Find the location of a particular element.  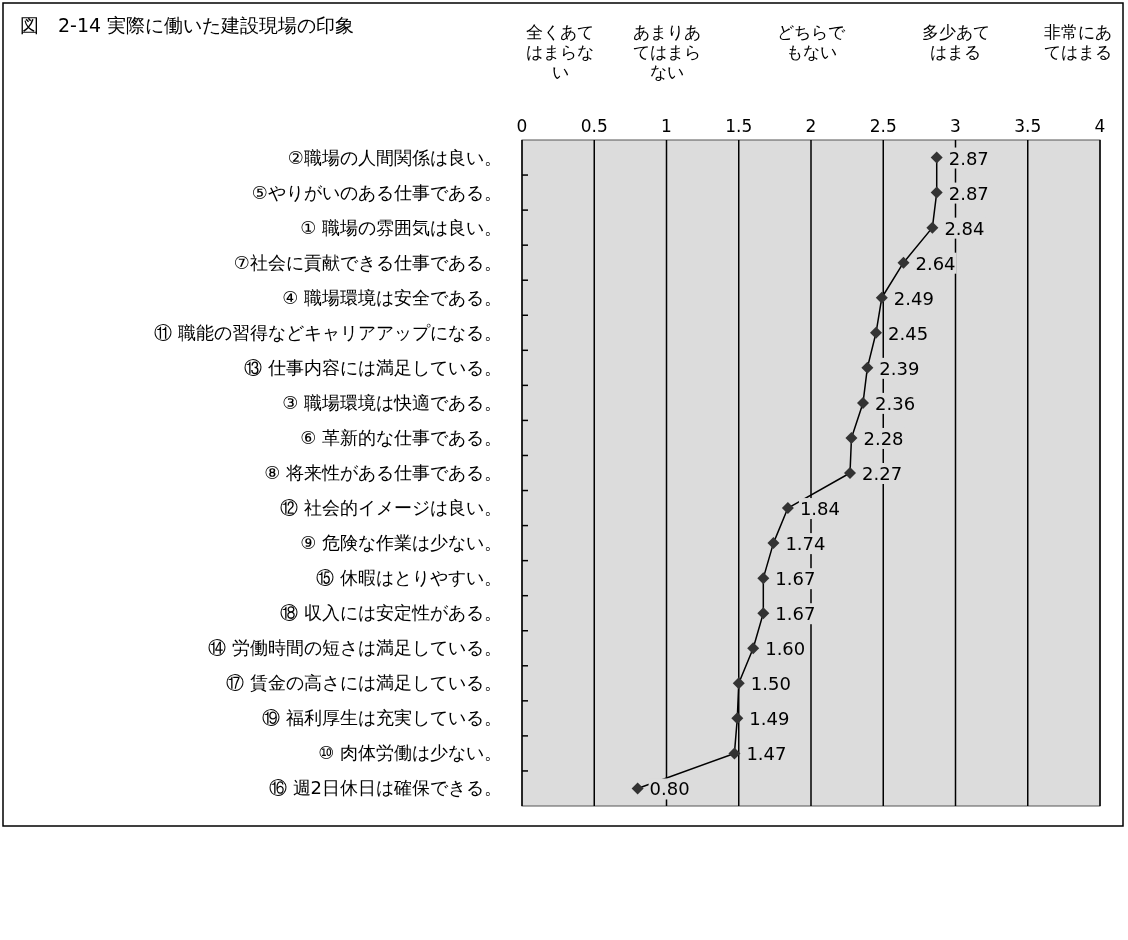

text: あまりあてはまらない is located at coordinates (666, 52).